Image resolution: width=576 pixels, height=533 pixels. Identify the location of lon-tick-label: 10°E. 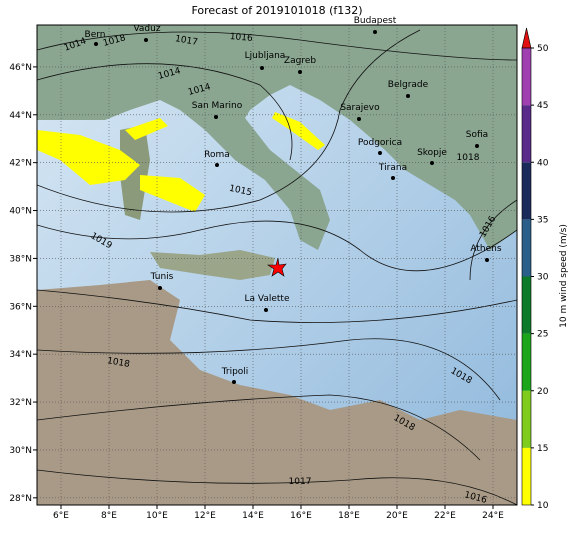
(157, 516).